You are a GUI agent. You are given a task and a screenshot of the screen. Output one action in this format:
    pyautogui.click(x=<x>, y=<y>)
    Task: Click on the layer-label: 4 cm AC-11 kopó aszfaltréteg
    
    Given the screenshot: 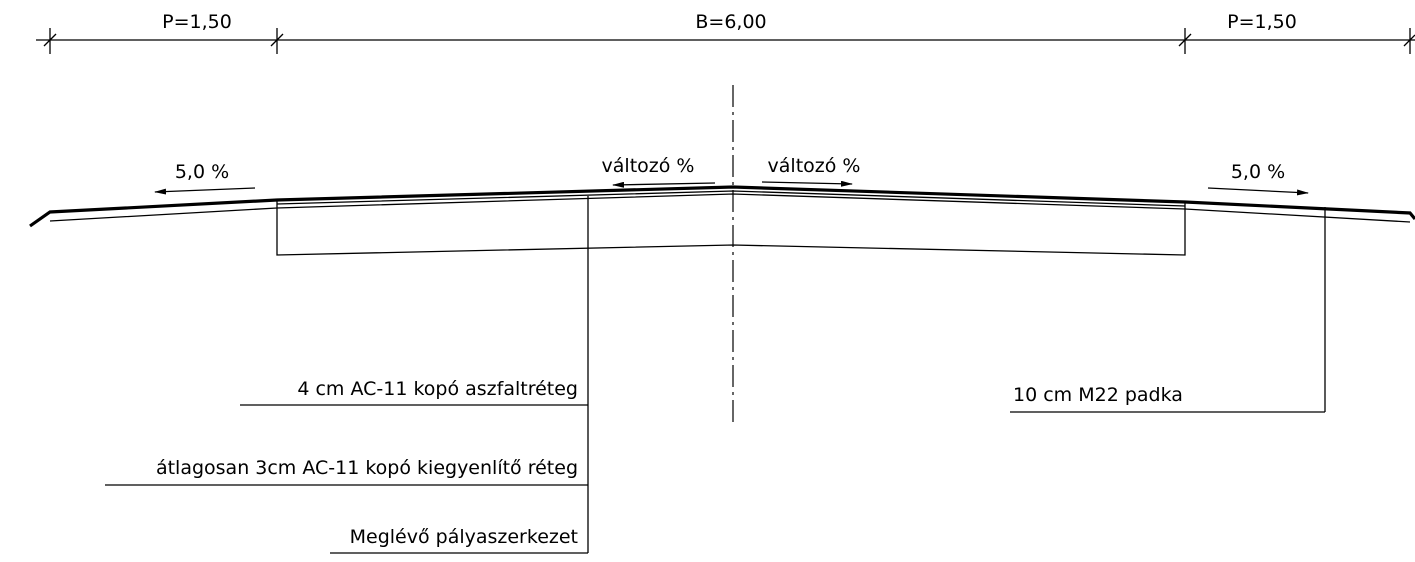 What is the action you would take?
    pyautogui.click(x=437, y=389)
    